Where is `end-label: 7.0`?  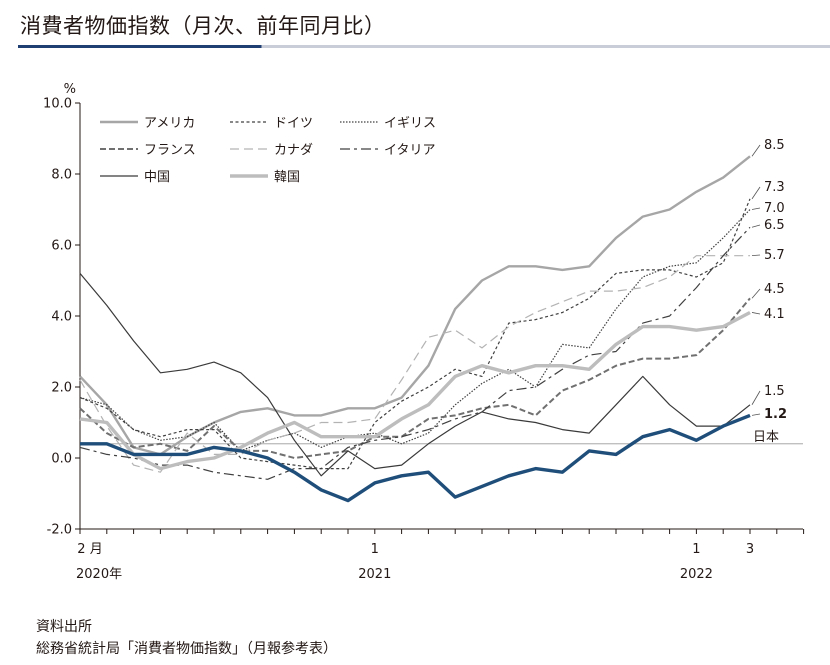 end-label: 7.0 is located at coordinates (774, 208).